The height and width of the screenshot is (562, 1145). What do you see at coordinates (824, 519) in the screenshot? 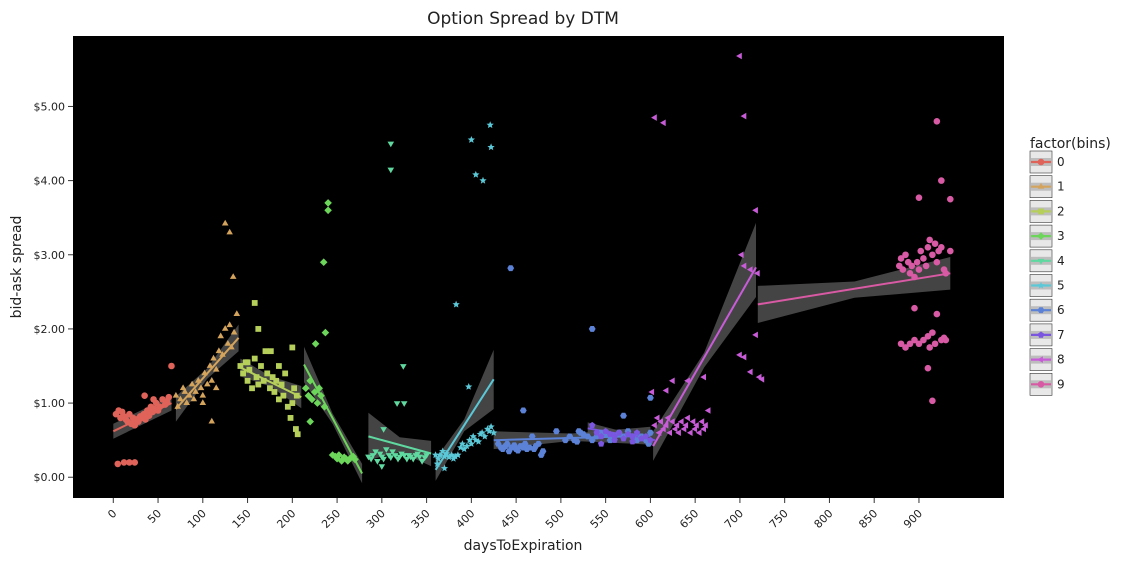
I see `x-tick-label: 800` at bounding box center [824, 519].